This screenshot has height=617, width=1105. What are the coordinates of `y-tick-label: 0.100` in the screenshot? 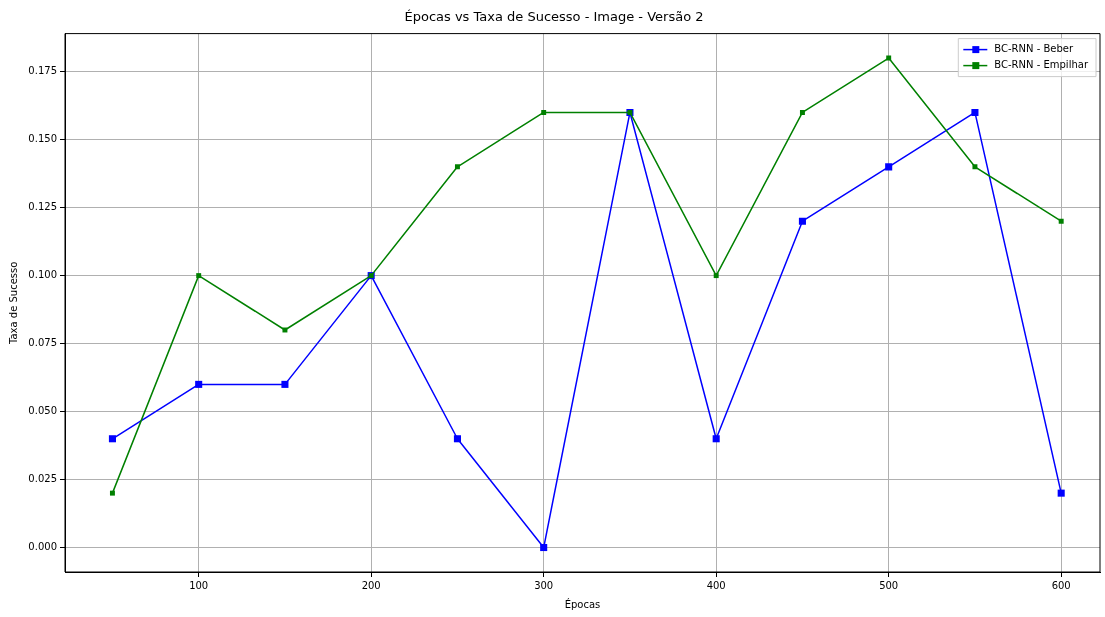 It's located at (42, 275).